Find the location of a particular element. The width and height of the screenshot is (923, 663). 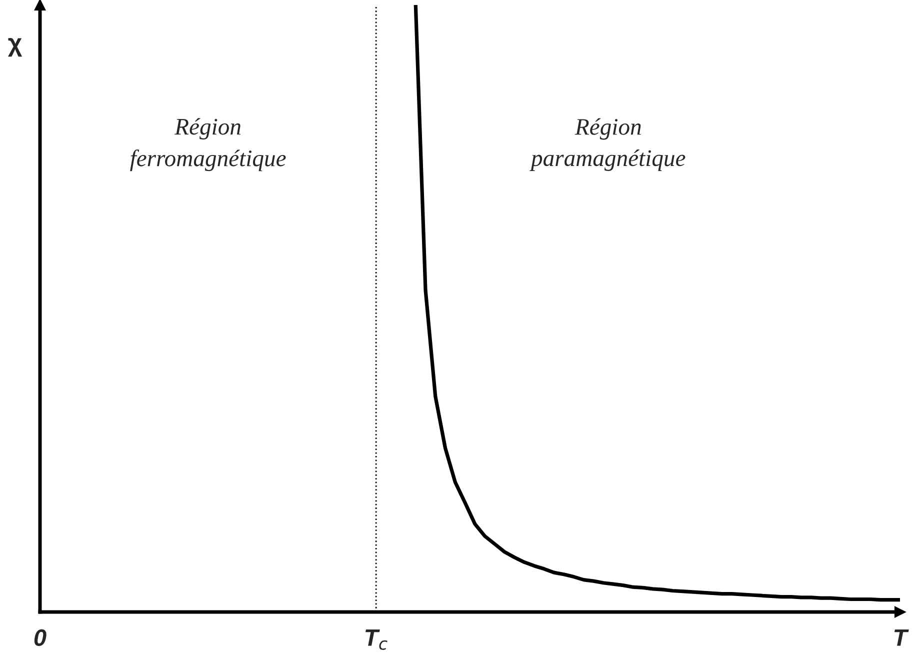

y-axis-title: χ is located at coordinates (15, 47).